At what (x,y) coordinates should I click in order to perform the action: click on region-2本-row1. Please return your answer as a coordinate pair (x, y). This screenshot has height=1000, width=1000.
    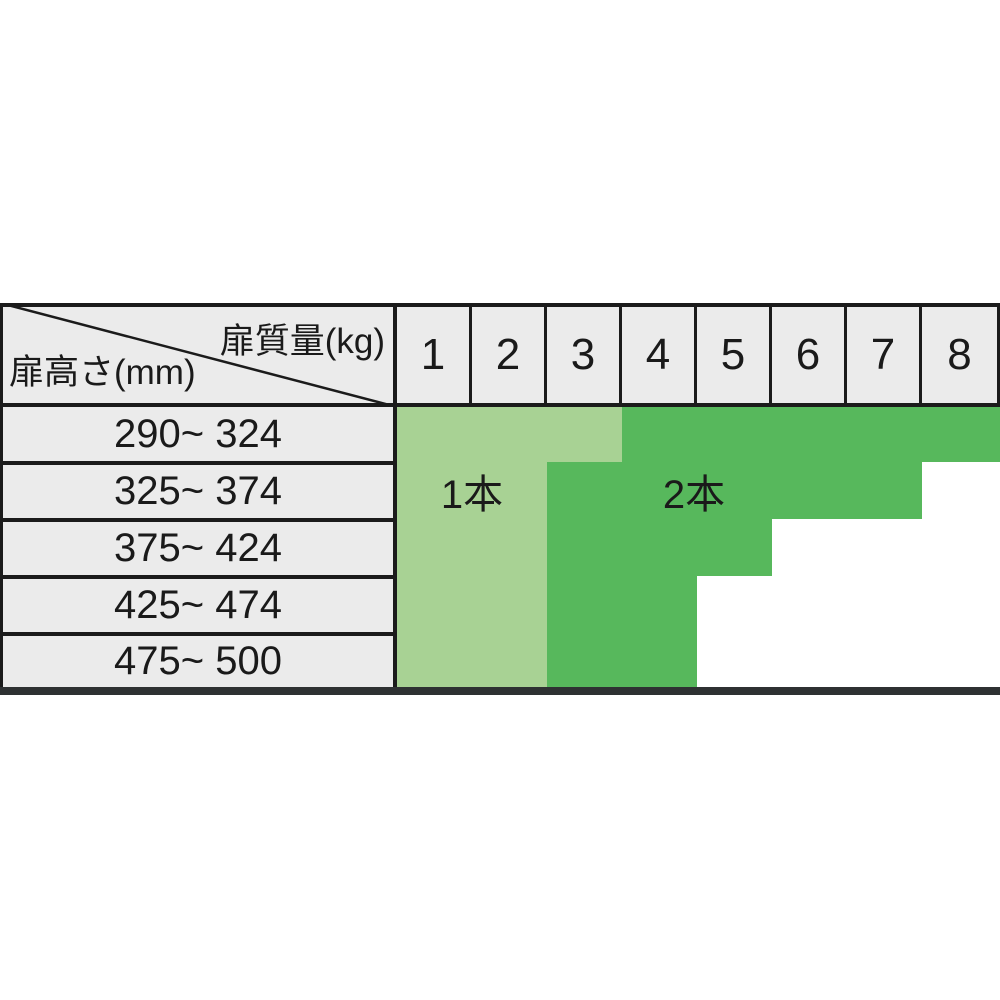
    Looking at the image, I should click on (811, 434).